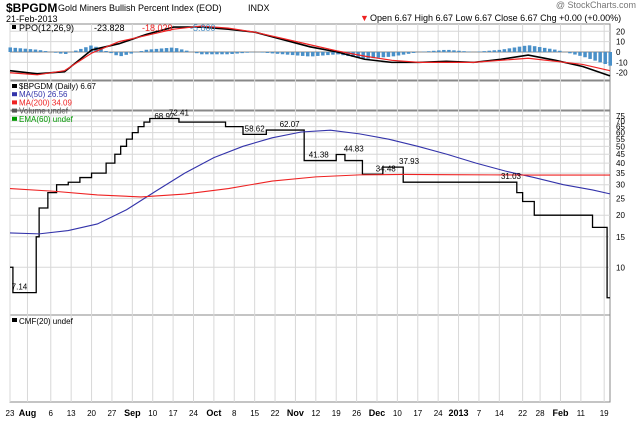 The width and height of the screenshot is (640, 422). Describe the element at coordinates (140, 8) in the screenshot. I see `index-name: Gold Miners Bullish Percent Index (EOD)` at that location.